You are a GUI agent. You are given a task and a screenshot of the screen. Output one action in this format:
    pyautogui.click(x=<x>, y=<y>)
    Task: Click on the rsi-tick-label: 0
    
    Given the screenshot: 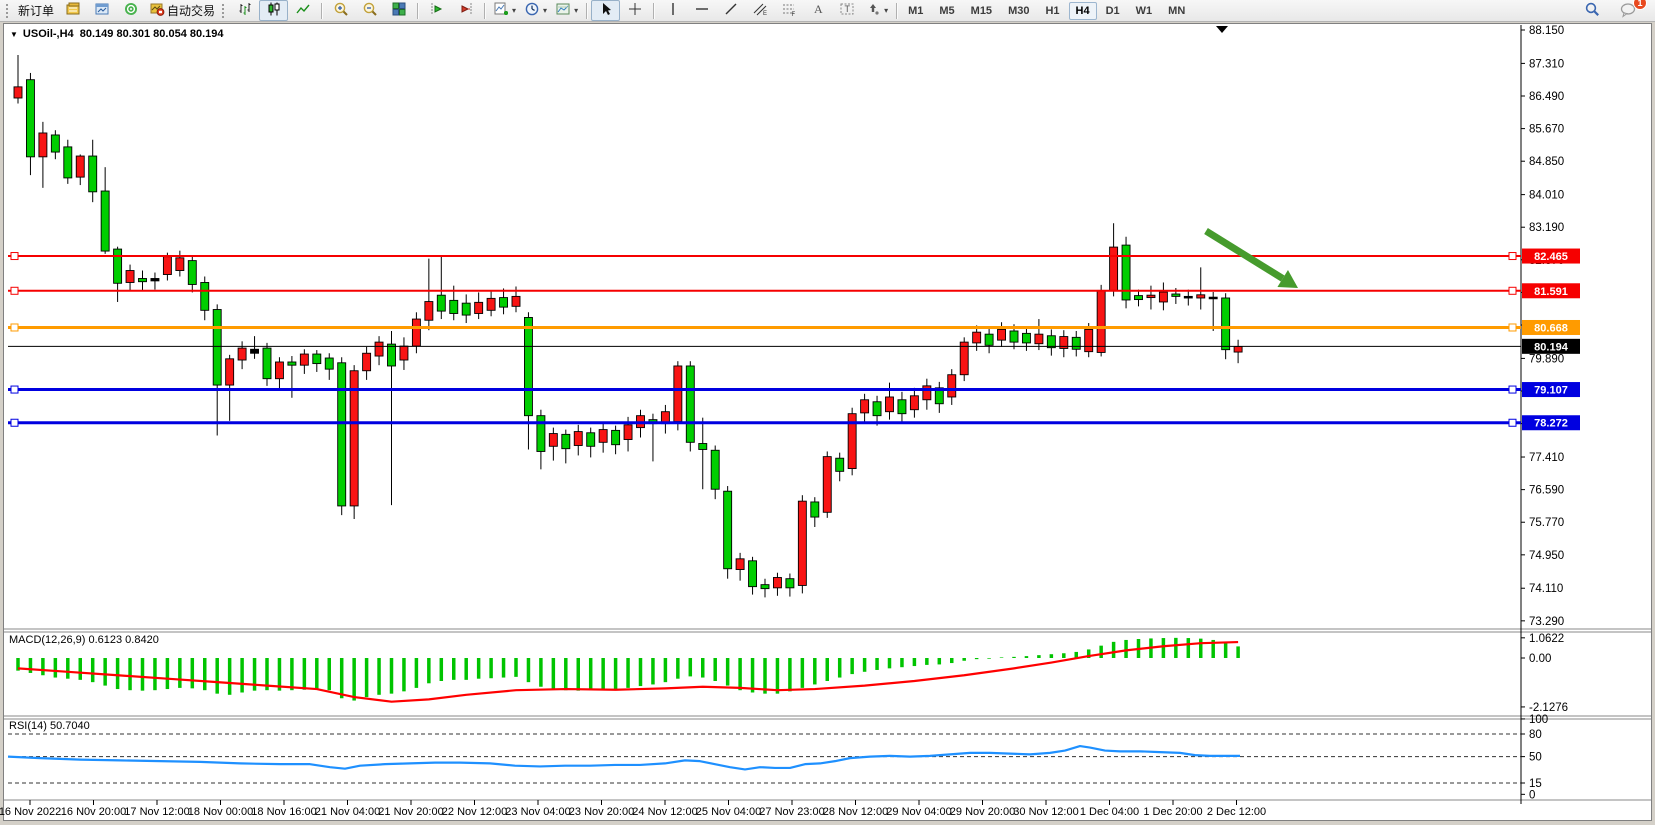 What is the action you would take?
    pyautogui.click(x=1532, y=795)
    